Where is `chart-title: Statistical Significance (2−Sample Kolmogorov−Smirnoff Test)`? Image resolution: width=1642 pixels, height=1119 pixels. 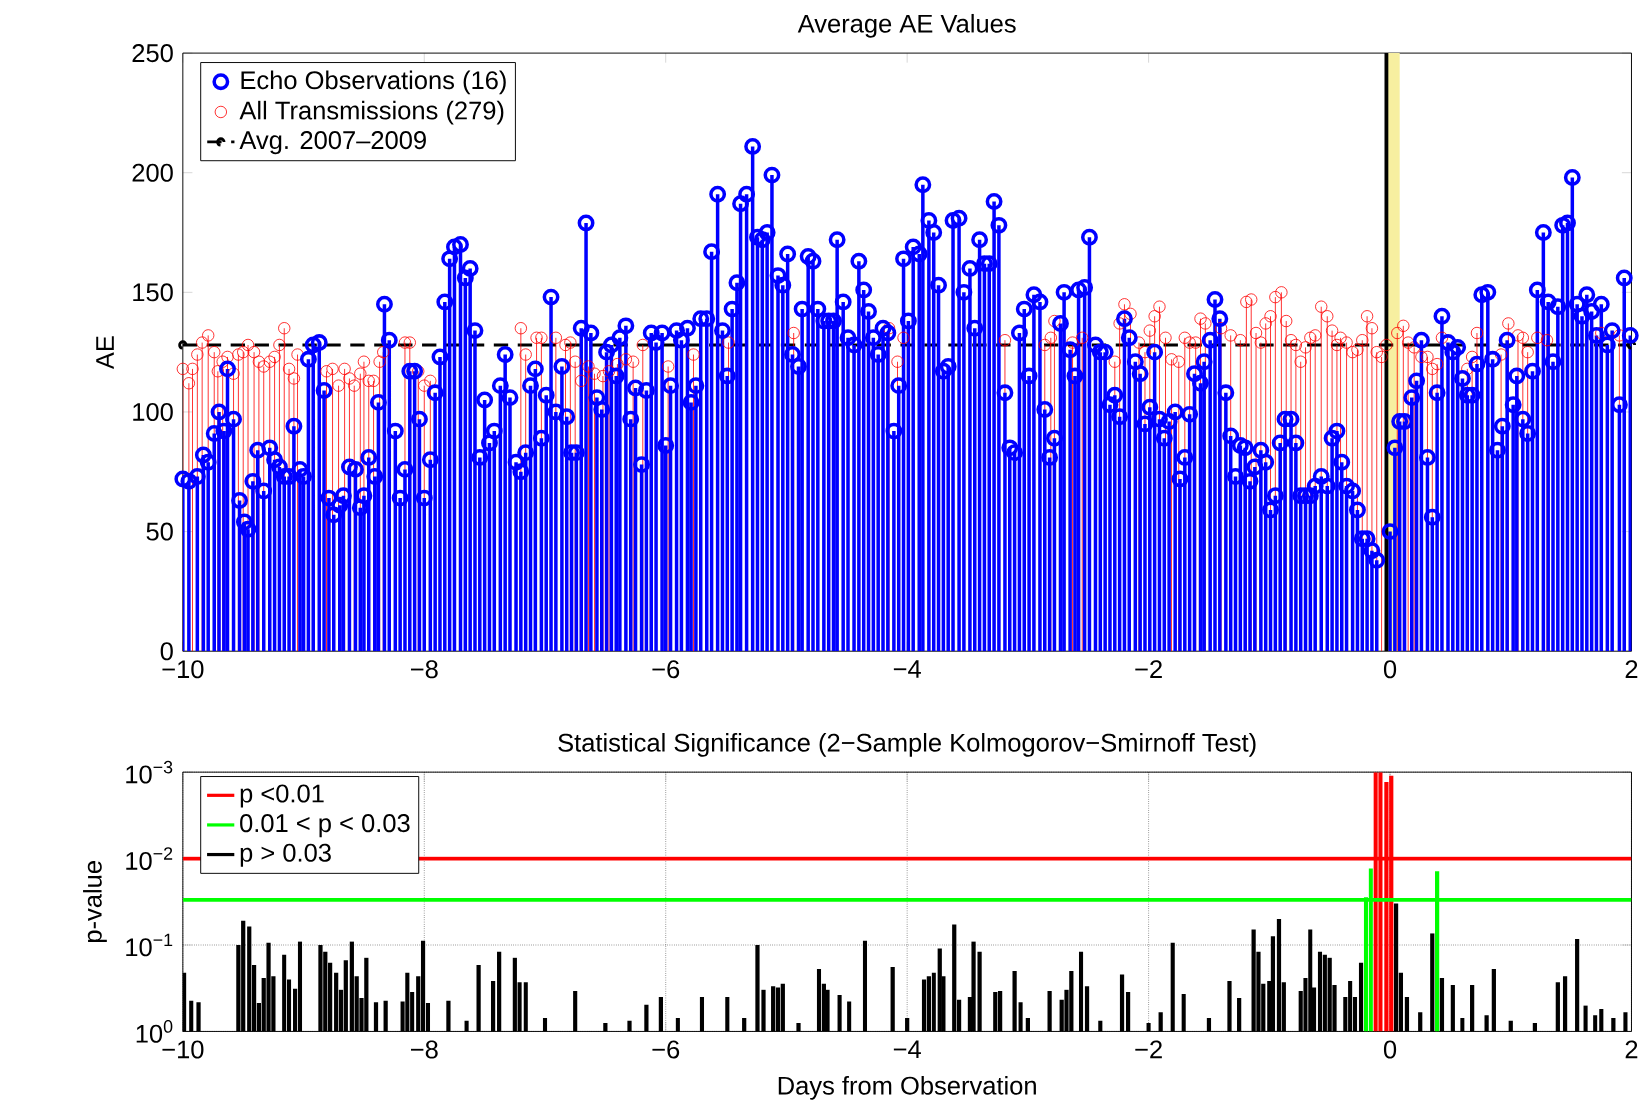
chart-title: Statistical Significance (2−Sample Kolmogorov−Smirnoff Test) is located at coordinates (907, 745).